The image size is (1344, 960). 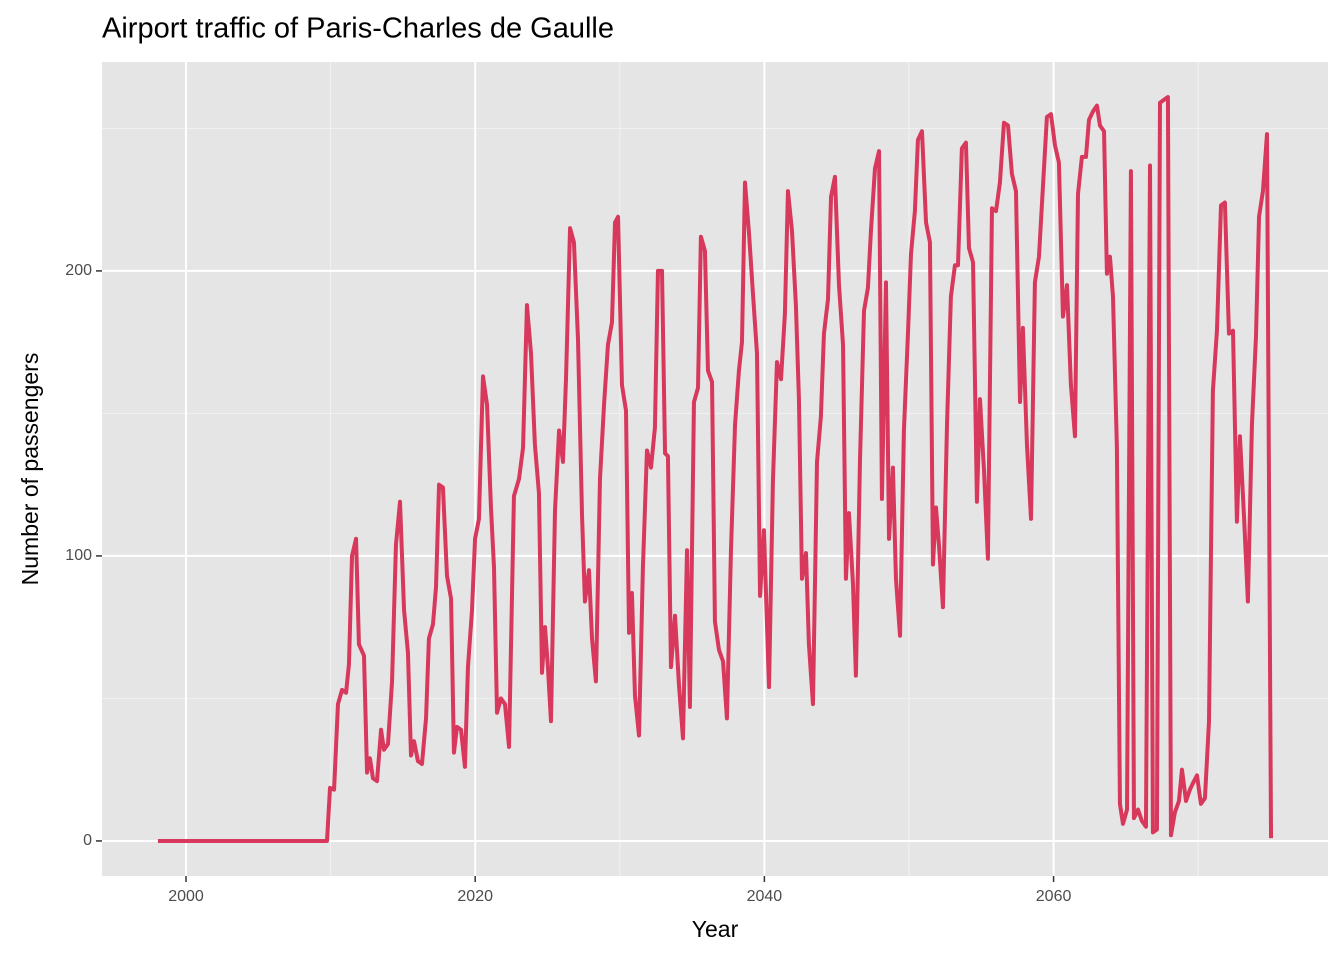 What do you see at coordinates (765, 896) in the screenshot?
I see `x-tick-label: 2040` at bounding box center [765, 896].